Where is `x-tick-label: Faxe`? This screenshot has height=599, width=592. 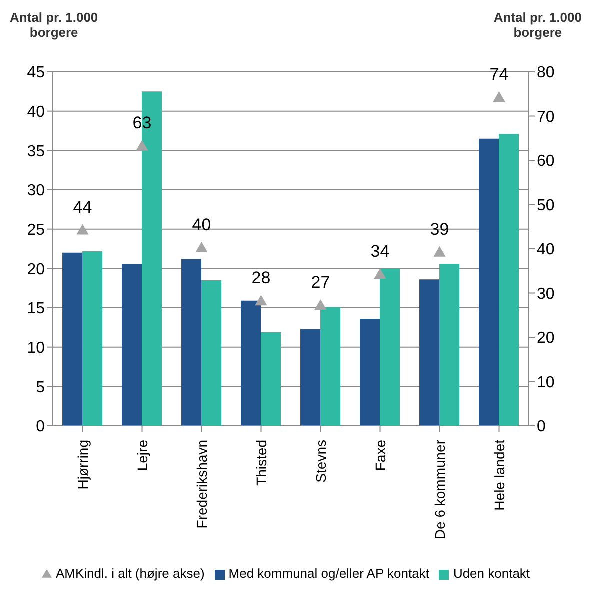
x-tick-label: Faxe is located at coordinates (380, 456).